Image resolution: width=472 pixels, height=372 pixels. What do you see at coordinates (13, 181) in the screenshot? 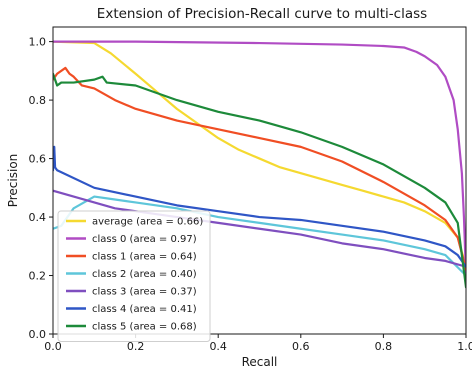
I see `y-axis-label: Precision` at bounding box center [13, 181].